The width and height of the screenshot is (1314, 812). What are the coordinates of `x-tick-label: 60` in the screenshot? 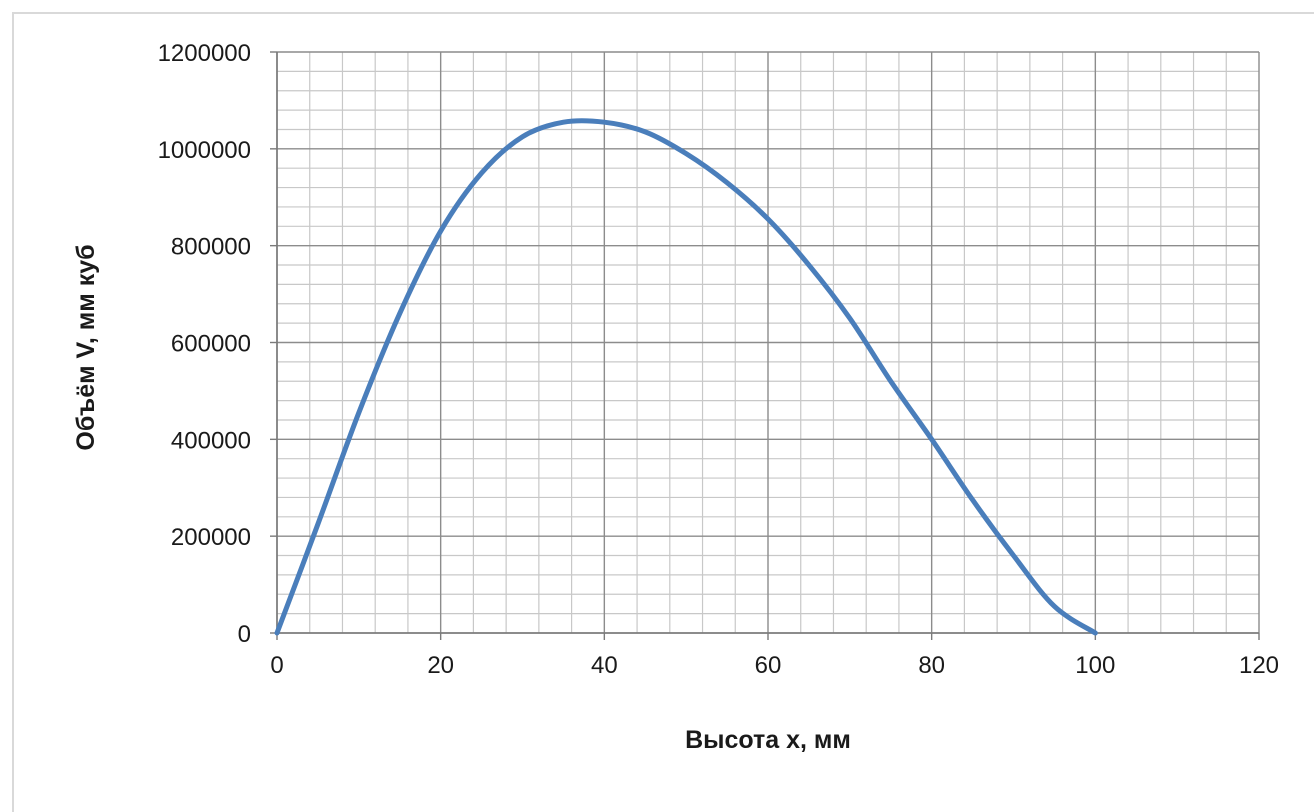 It's located at (768, 665).